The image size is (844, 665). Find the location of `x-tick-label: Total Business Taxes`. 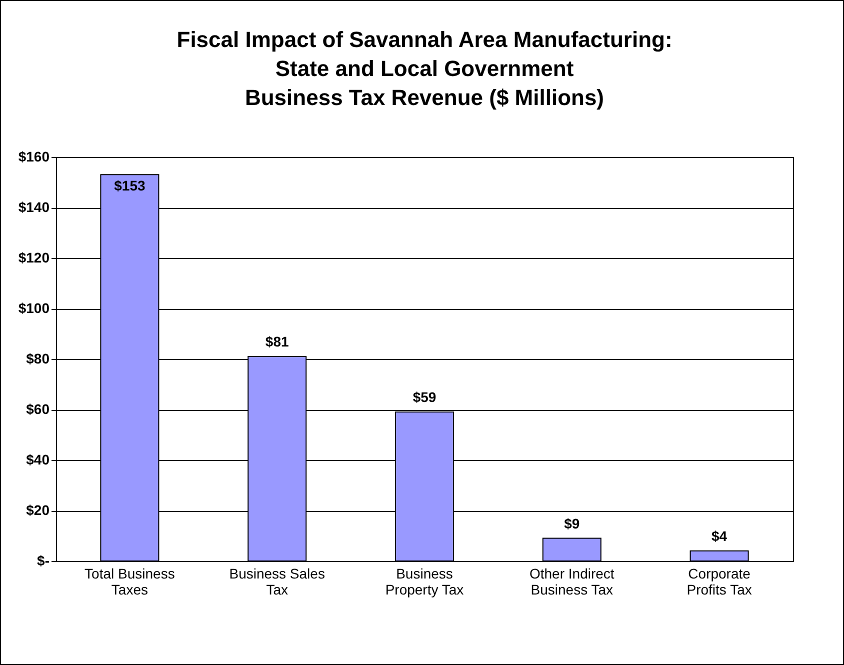

x-tick-label: Total Business Taxes is located at coordinates (129, 582).